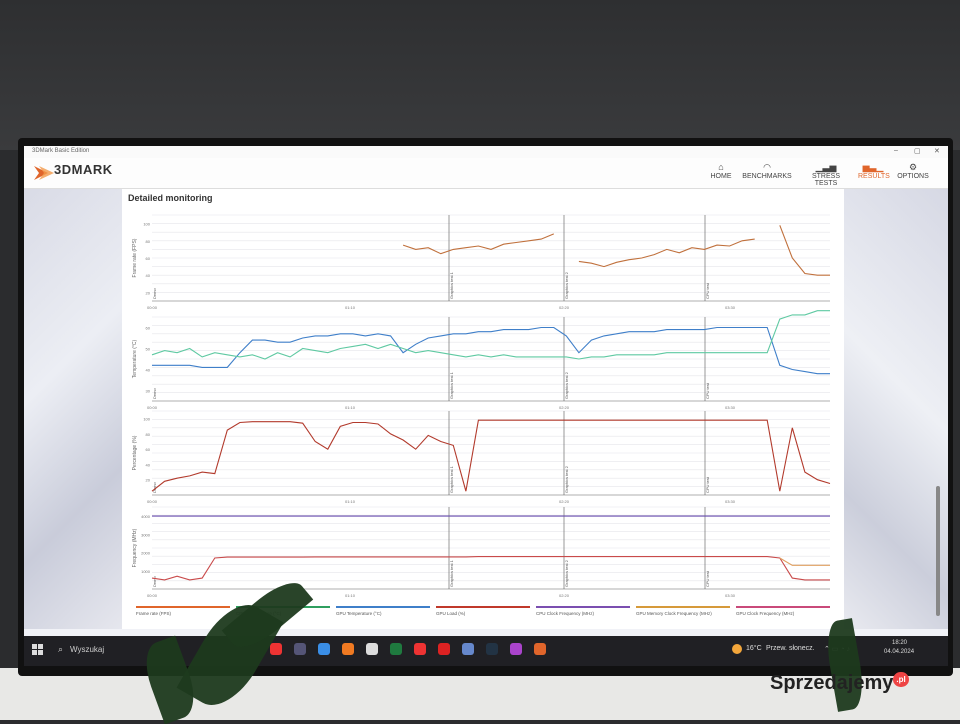 The height and width of the screenshot is (724, 960). I want to click on y-tick-label: 100, so click(146, 419).